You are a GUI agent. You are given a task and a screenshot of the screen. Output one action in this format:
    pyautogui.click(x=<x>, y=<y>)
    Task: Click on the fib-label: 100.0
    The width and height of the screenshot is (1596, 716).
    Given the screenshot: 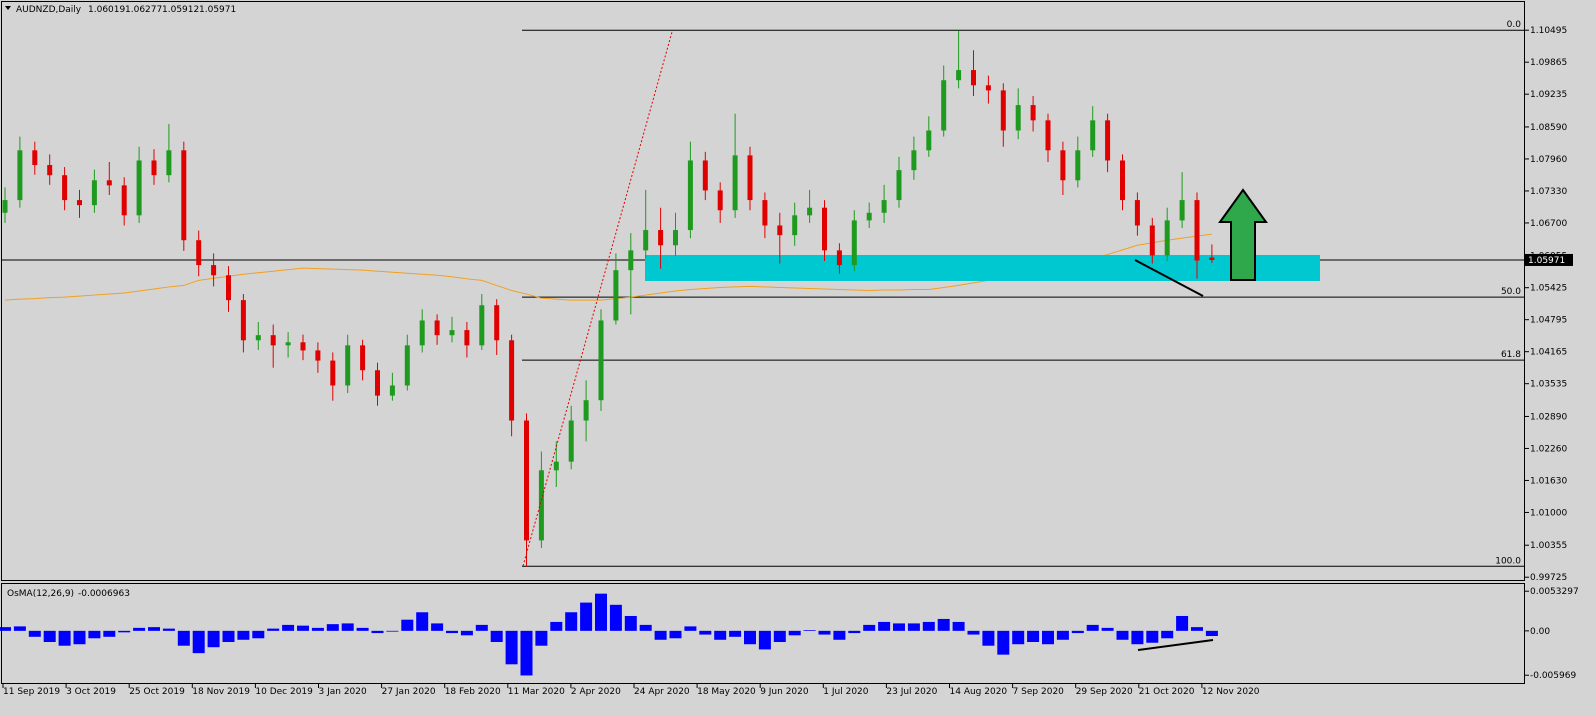 What is the action you would take?
    pyautogui.click(x=1508, y=561)
    